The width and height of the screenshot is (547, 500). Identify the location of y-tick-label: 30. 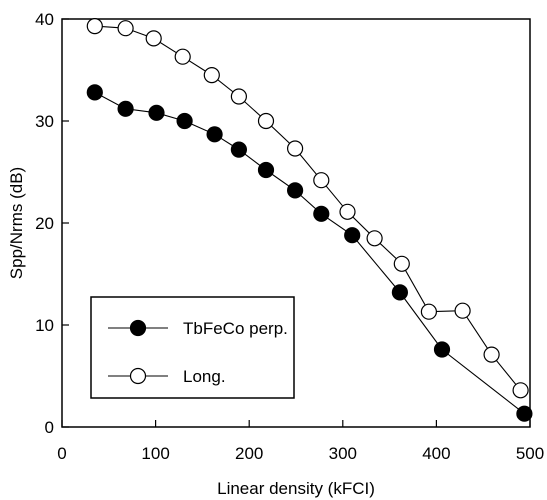
(44, 121).